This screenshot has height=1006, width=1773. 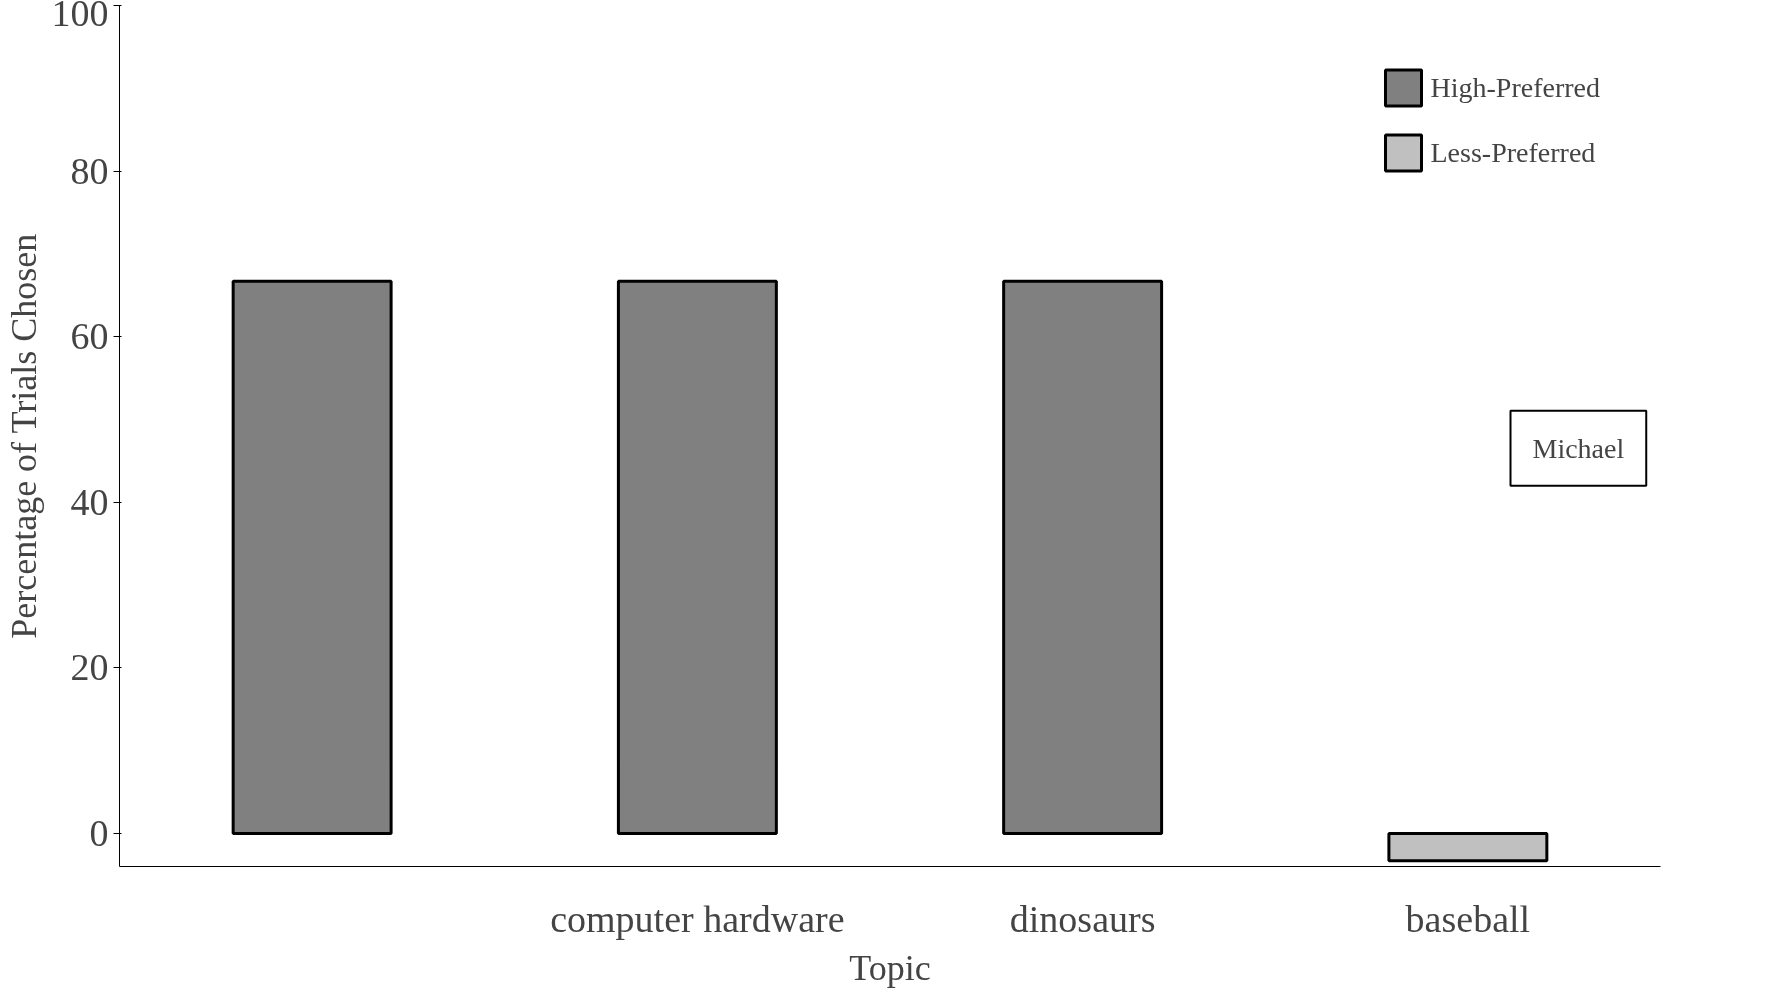 I want to click on y-tick-label: 40, so click(x=89, y=501).